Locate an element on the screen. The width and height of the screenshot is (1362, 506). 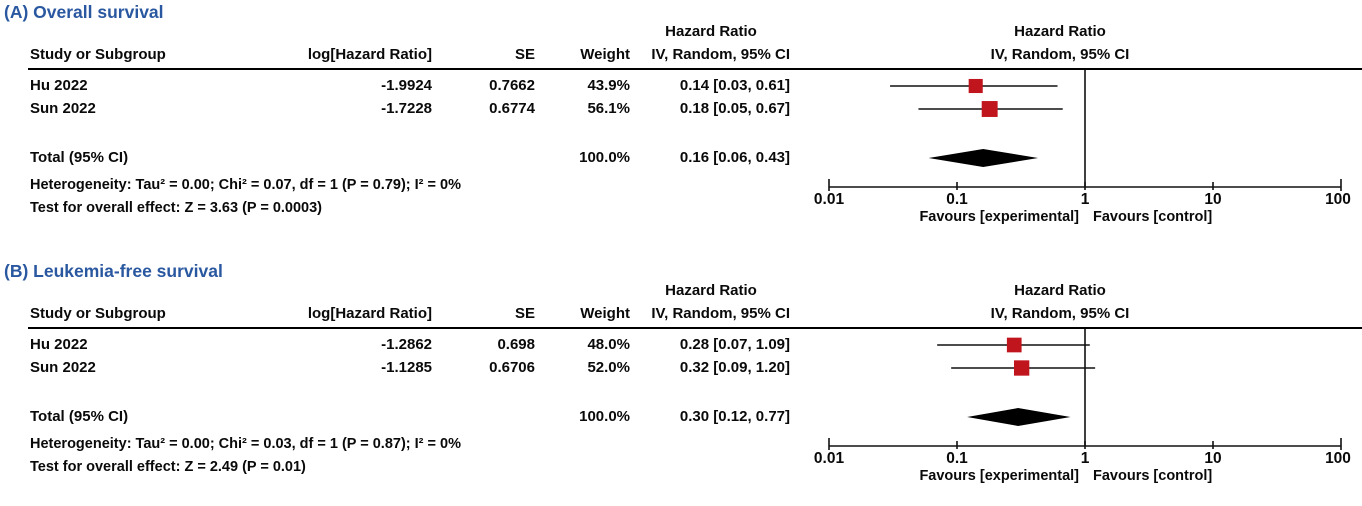
log-hr-cell: -1.7228 is located at coordinates (406, 108).